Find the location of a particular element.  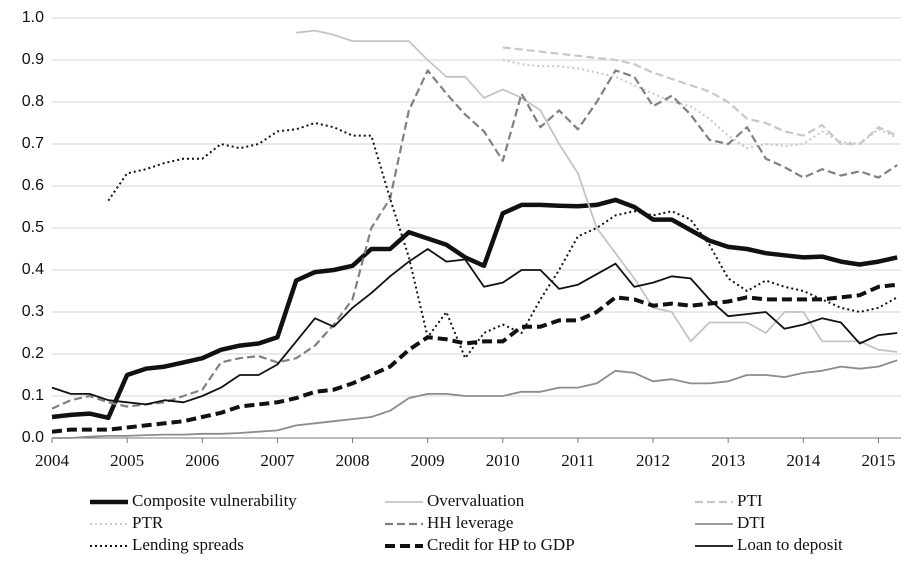

x-tick-label: 2015 is located at coordinates (878, 460).